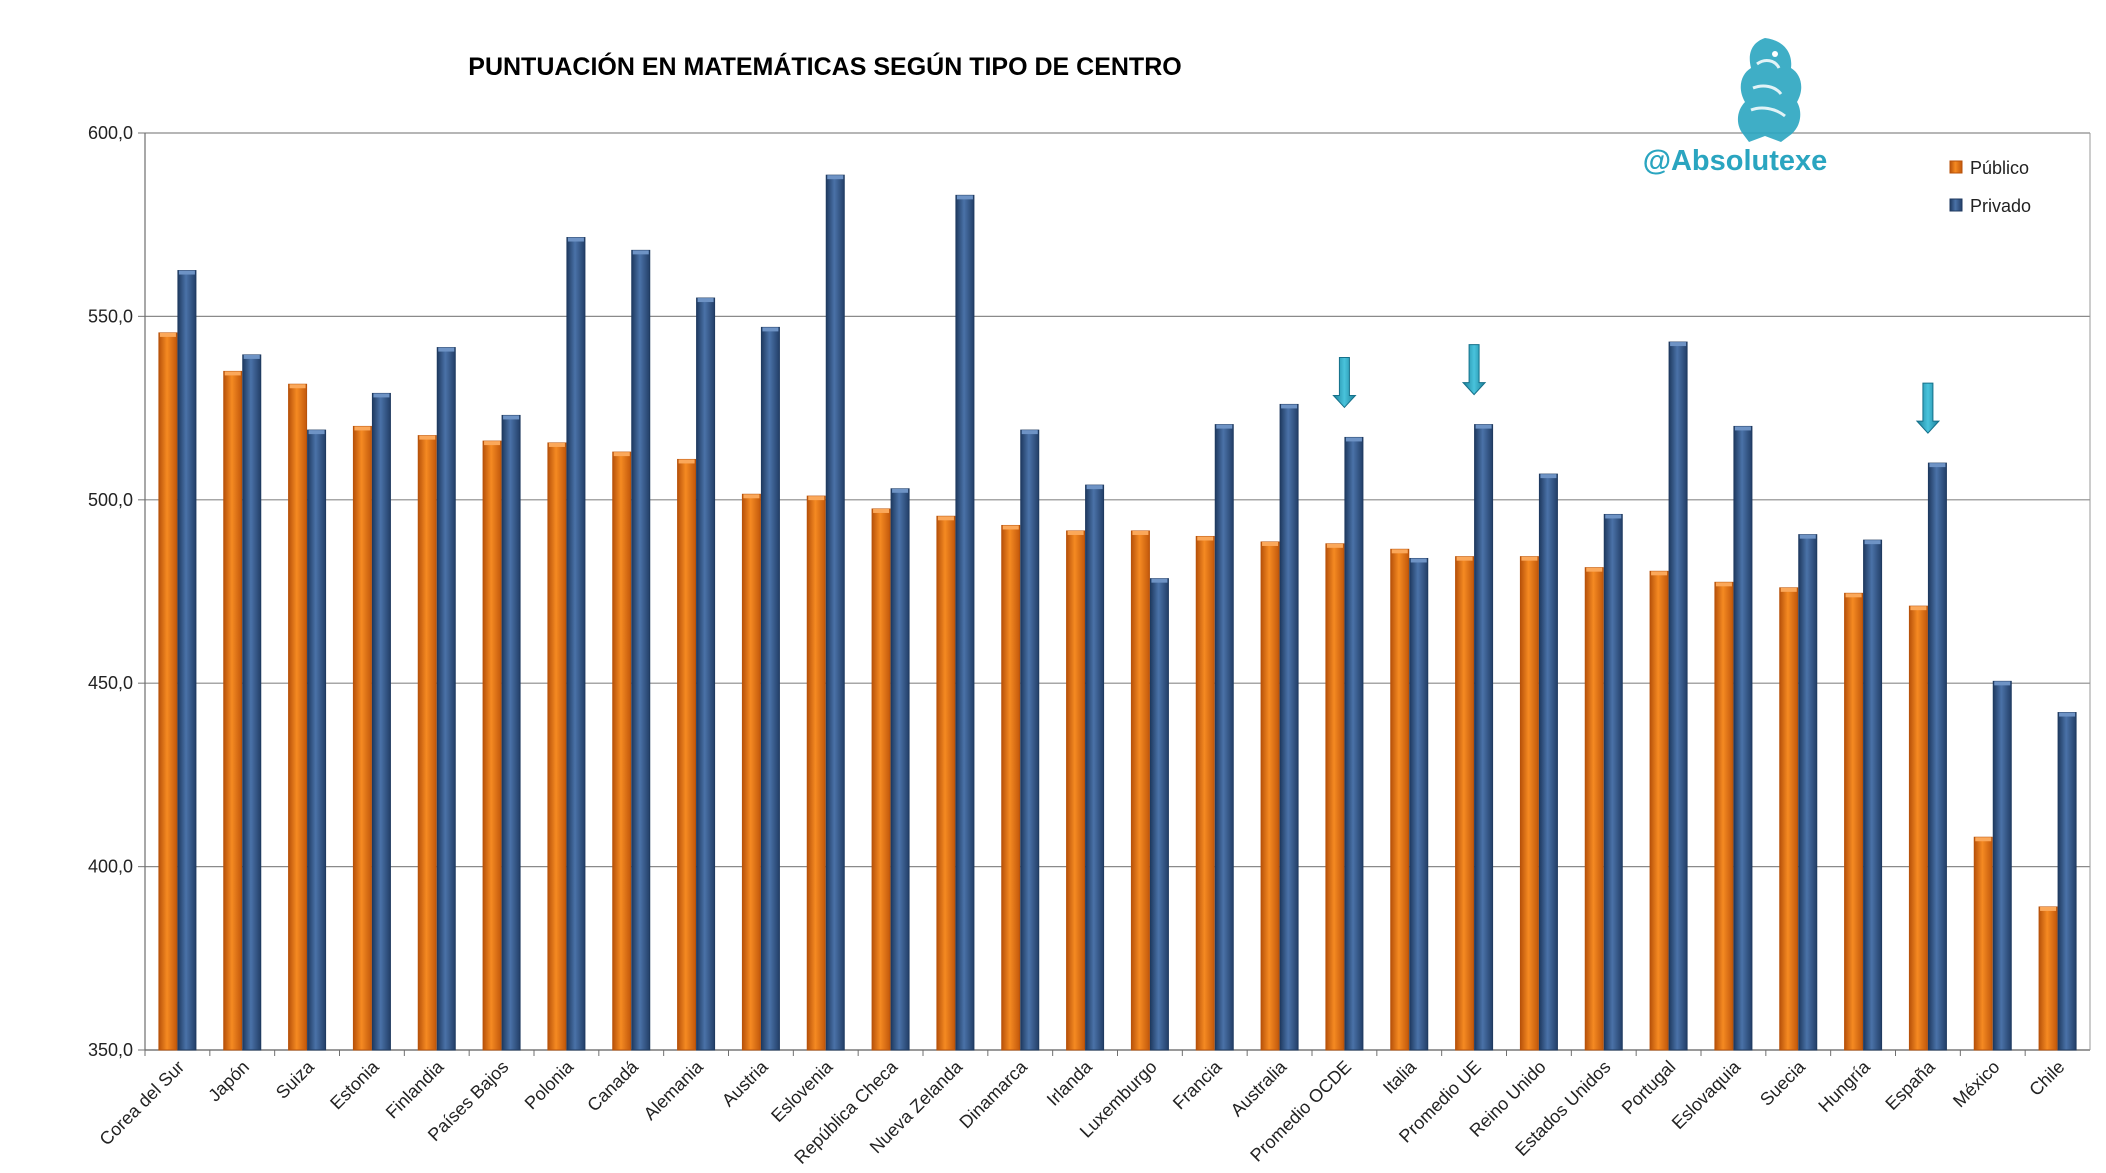  I want to click on x-category-label: Dinamarca, so click(993, 1094).